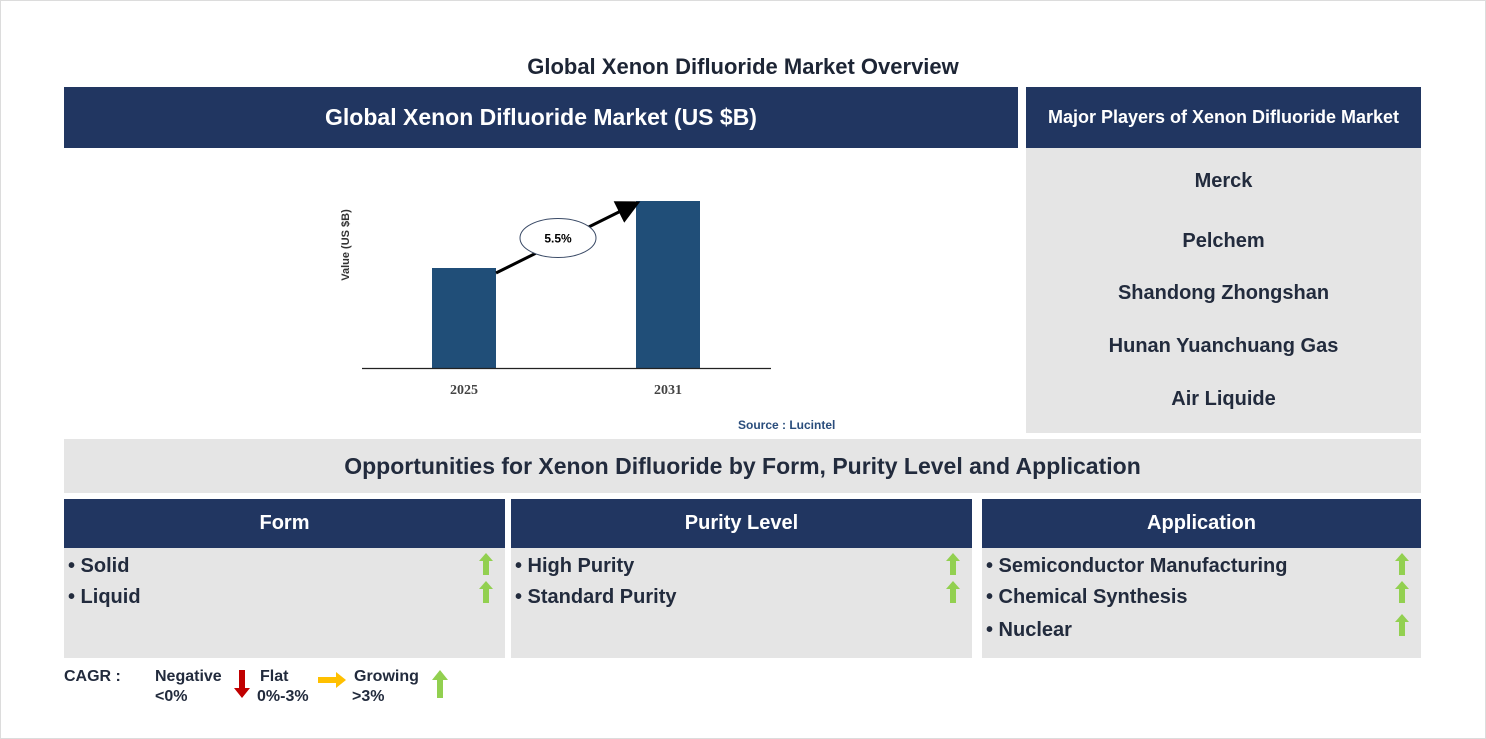  What do you see at coordinates (242, 684) in the screenshot?
I see `negative-arrow-icon` at bounding box center [242, 684].